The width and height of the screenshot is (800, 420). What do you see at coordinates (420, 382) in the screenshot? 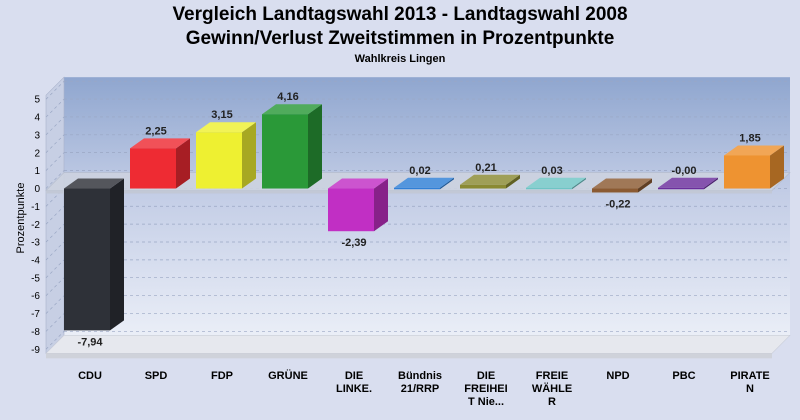
I see `x-tick-label: Bündnis 21/RRP` at bounding box center [420, 382].